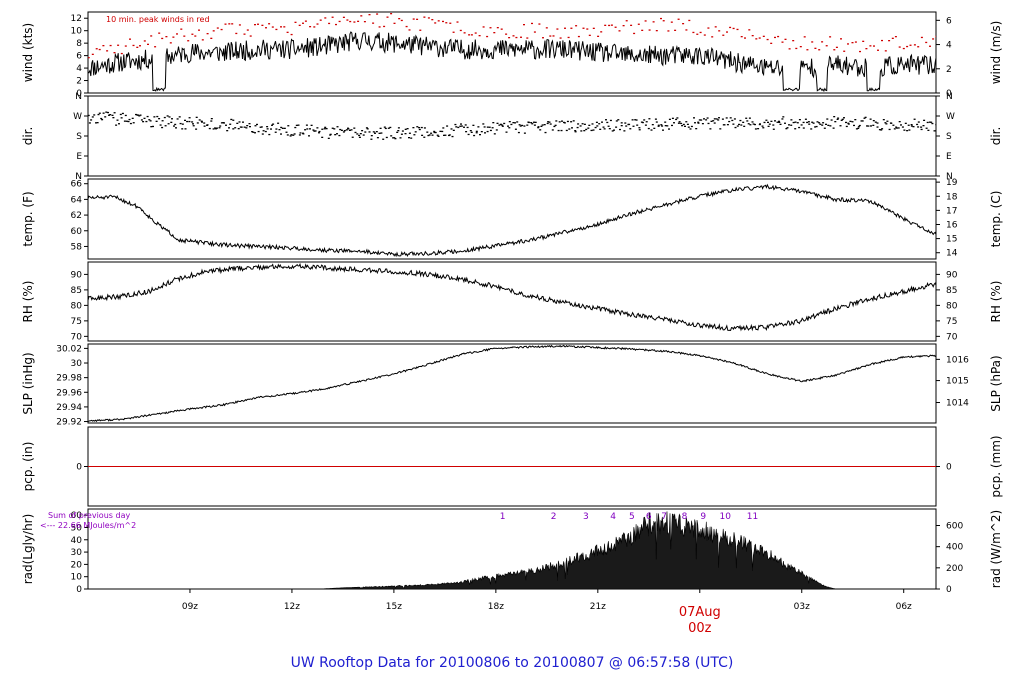 Image resolution: width=1024 pixels, height=700 pixels. What do you see at coordinates (512, 220) in the screenshot?
I see `temp-plot-area` at bounding box center [512, 220].